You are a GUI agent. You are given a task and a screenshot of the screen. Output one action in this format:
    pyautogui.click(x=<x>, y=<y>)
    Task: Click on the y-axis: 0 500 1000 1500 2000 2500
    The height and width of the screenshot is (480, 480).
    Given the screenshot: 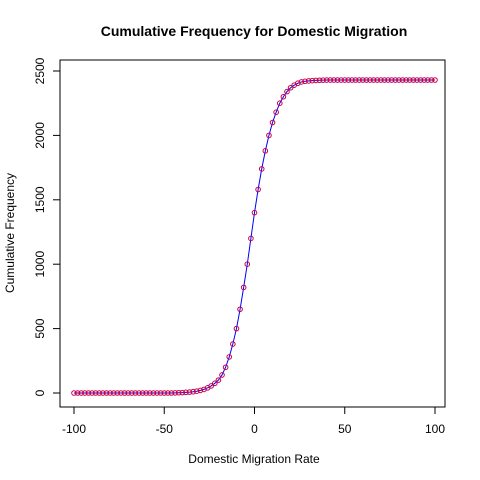 What is the action you would take?
    pyautogui.click(x=46, y=226)
    